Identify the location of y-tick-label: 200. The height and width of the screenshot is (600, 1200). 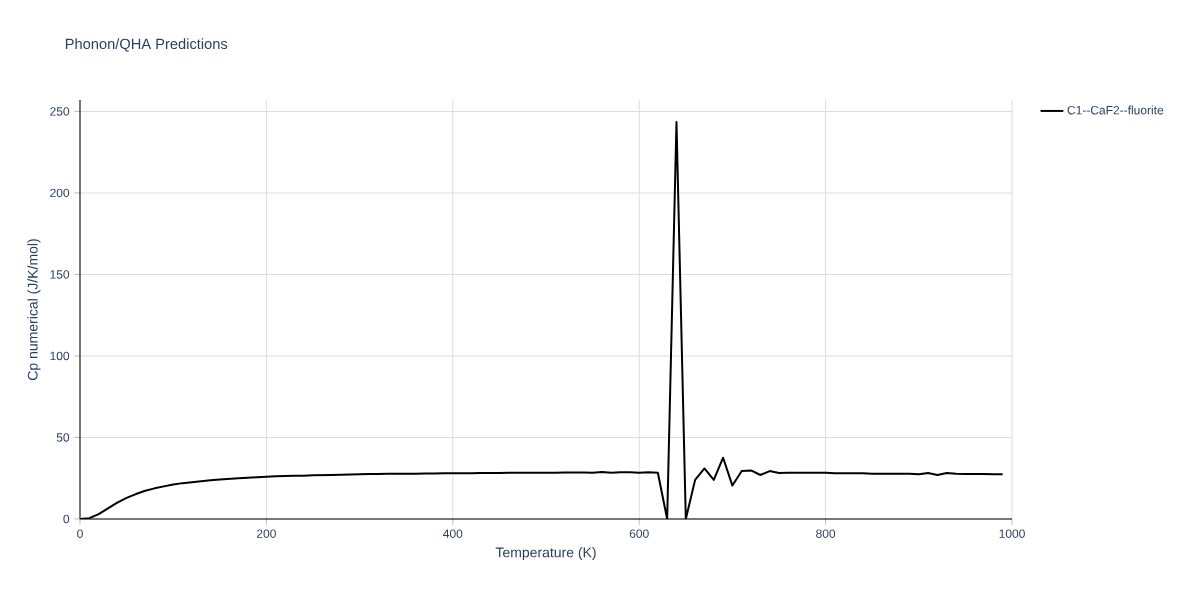
(60, 193).